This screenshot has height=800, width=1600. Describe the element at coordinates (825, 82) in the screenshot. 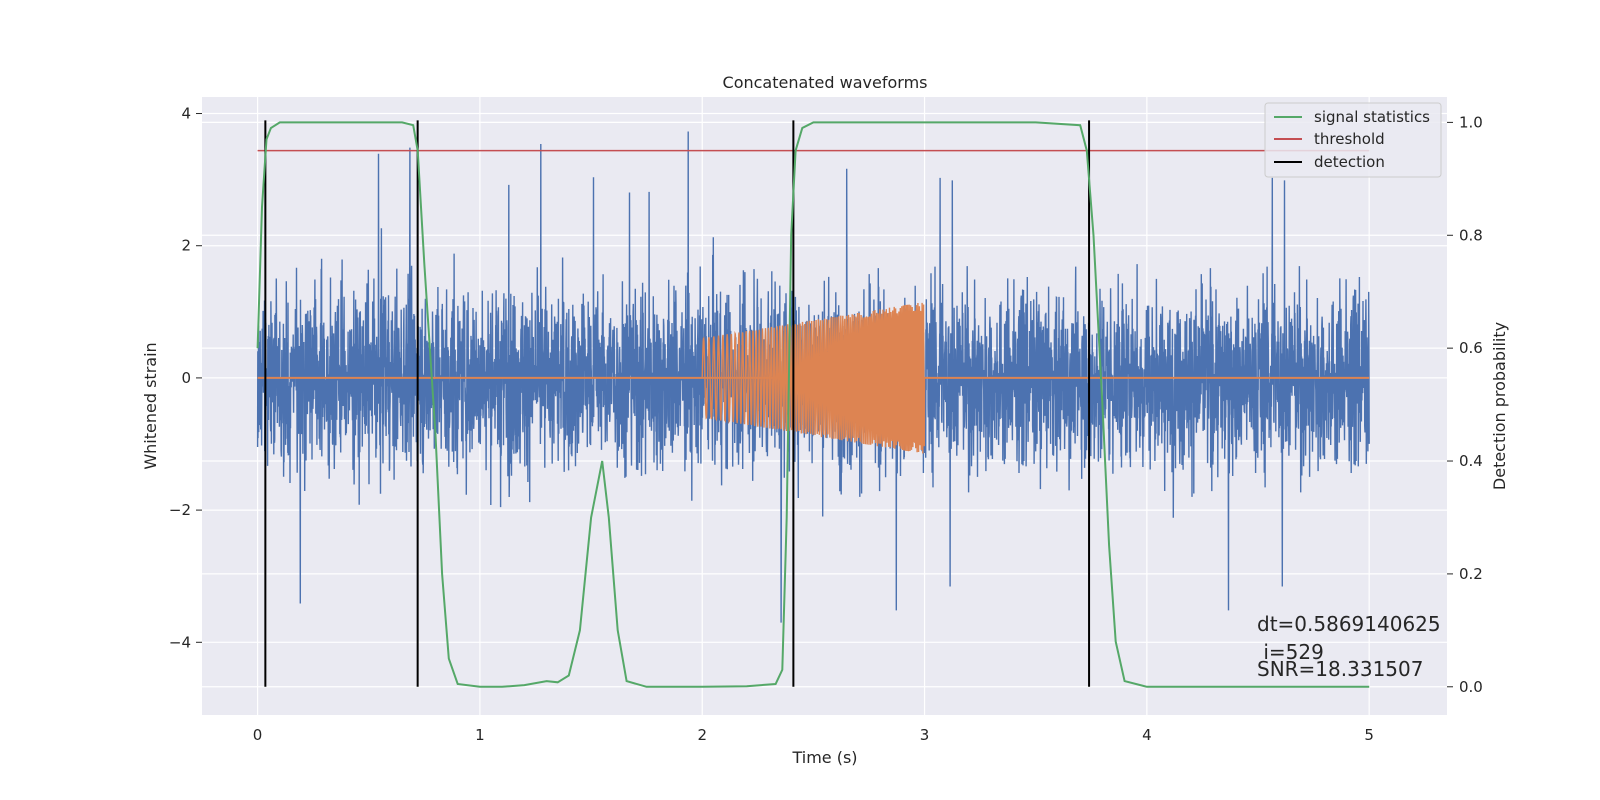

I see `chart-title: Concatenated waveforms` at that location.